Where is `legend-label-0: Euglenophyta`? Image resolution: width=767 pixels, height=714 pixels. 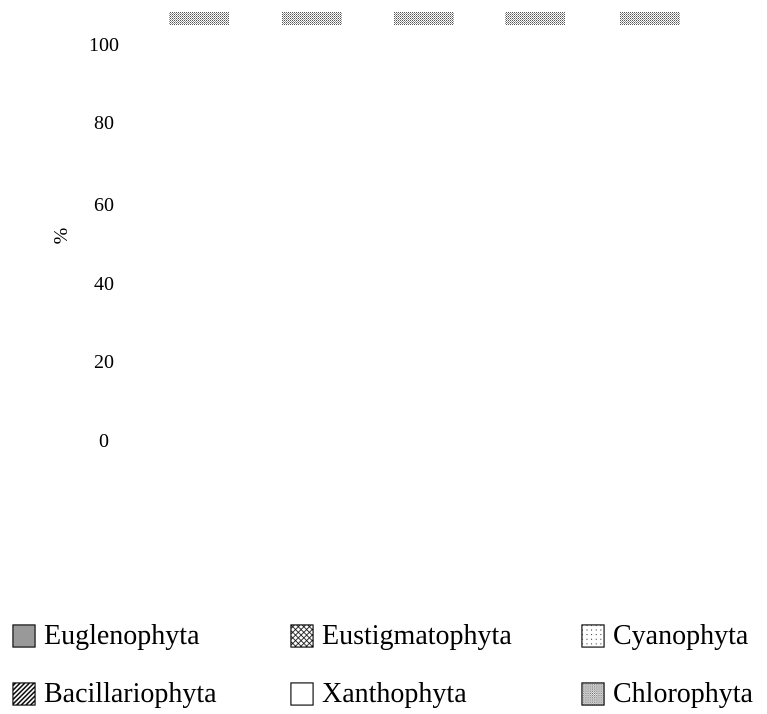
legend-label-0: Euglenophyta is located at coordinates (122, 635).